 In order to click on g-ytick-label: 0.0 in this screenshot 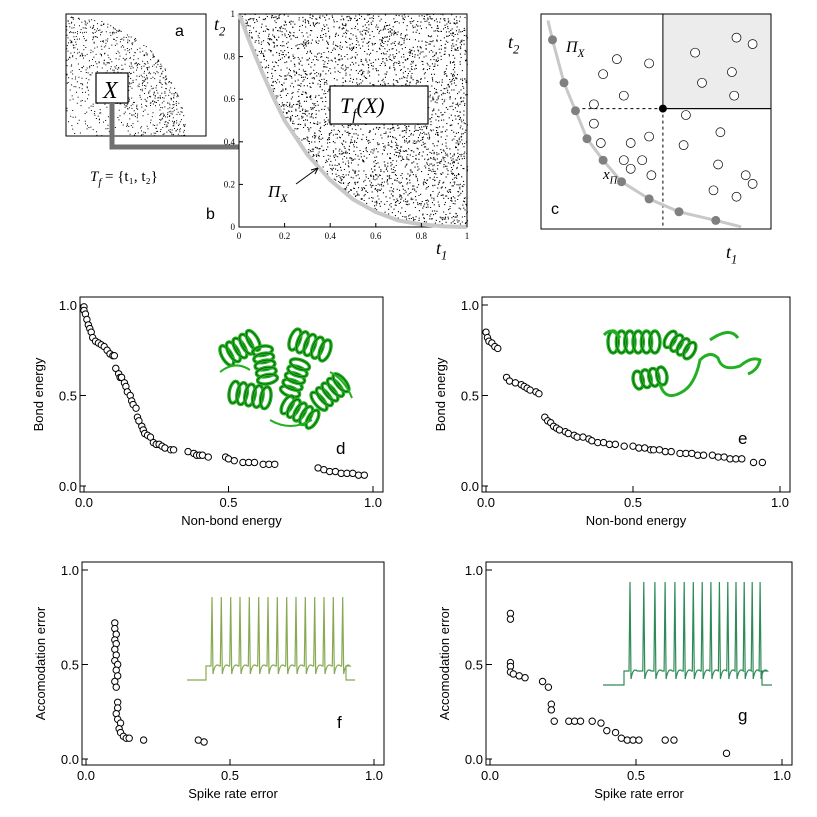, I will do `click(474, 759)`.